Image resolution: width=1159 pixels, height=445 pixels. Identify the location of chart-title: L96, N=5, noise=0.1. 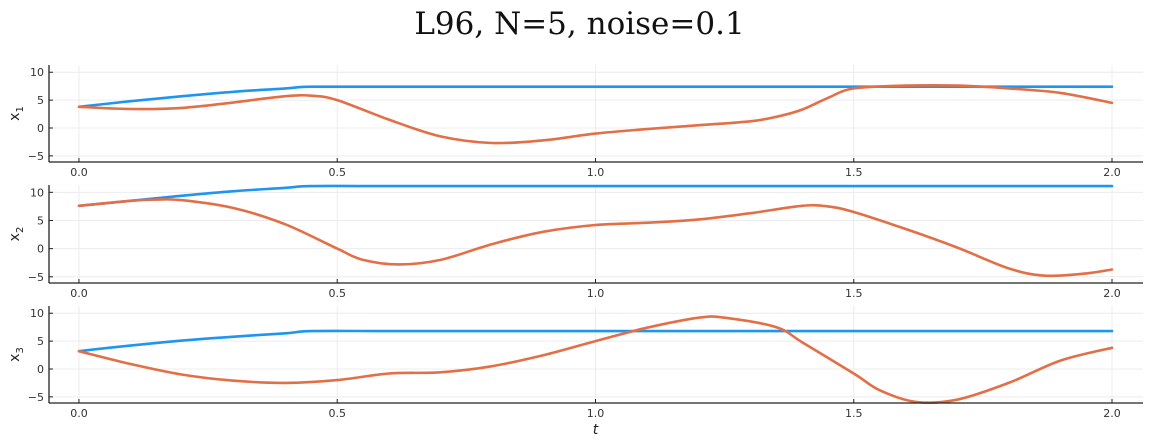
(579, 24).